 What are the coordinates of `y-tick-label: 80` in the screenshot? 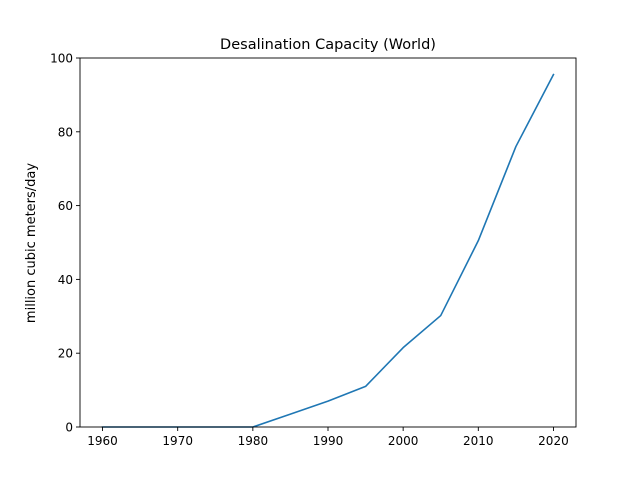 It's located at (65, 132).